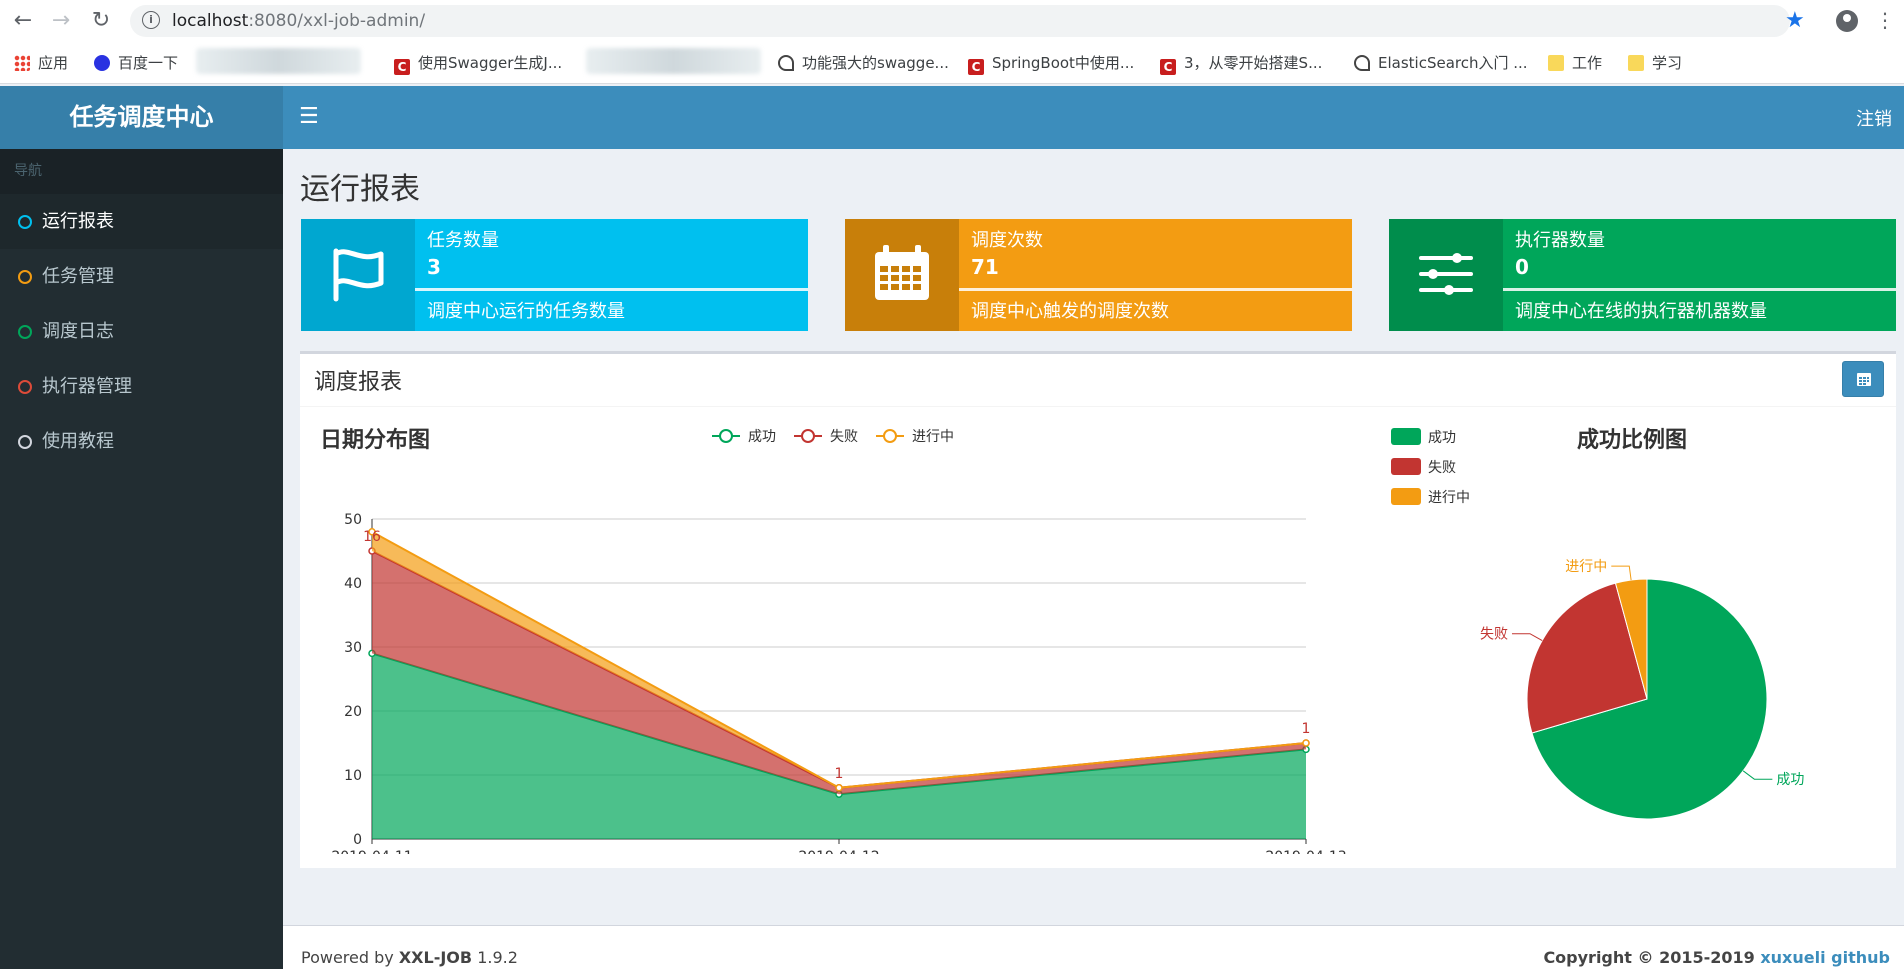 This screenshot has width=1904, height=969. Describe the element at coordinates (141, 386) in the screenshot. I see `sidebar-item-executors: 执行器管理` at that location.